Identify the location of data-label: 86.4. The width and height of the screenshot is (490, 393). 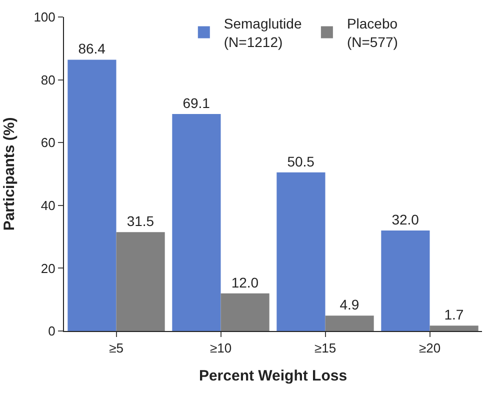
(92, 48).